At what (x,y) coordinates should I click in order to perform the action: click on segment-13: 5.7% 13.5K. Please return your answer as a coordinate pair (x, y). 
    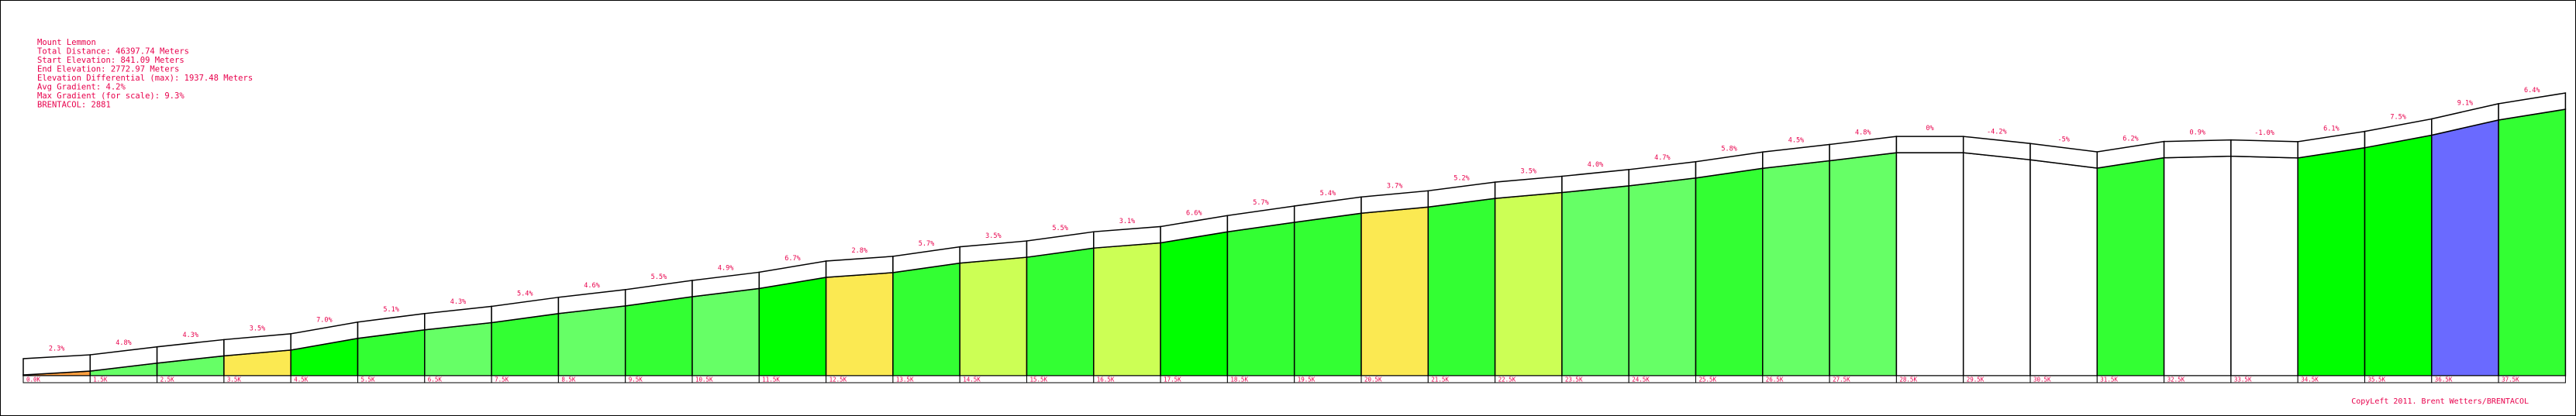
    Looking at the image, I should click on (926, 311).